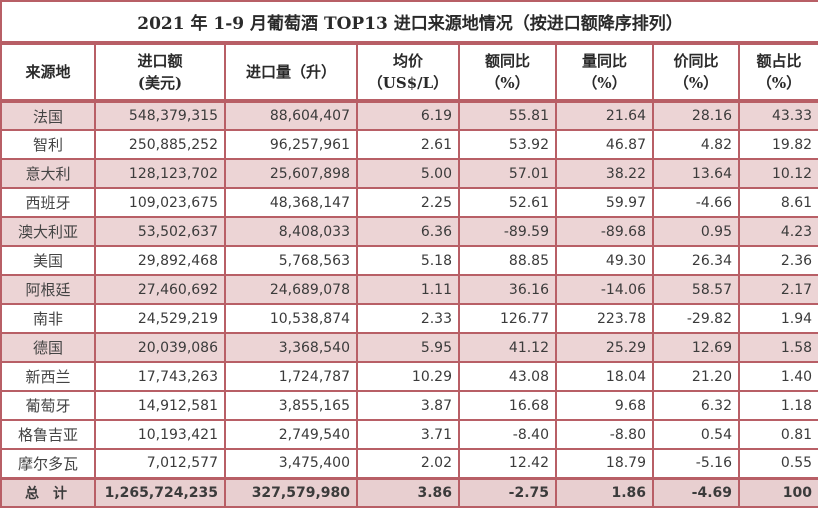 The image size is (818, 514). What do you see at coordinates (777, 405) in the screenshot?
I see `cell-value-share: 1.18` at bounding box center [777, 405].